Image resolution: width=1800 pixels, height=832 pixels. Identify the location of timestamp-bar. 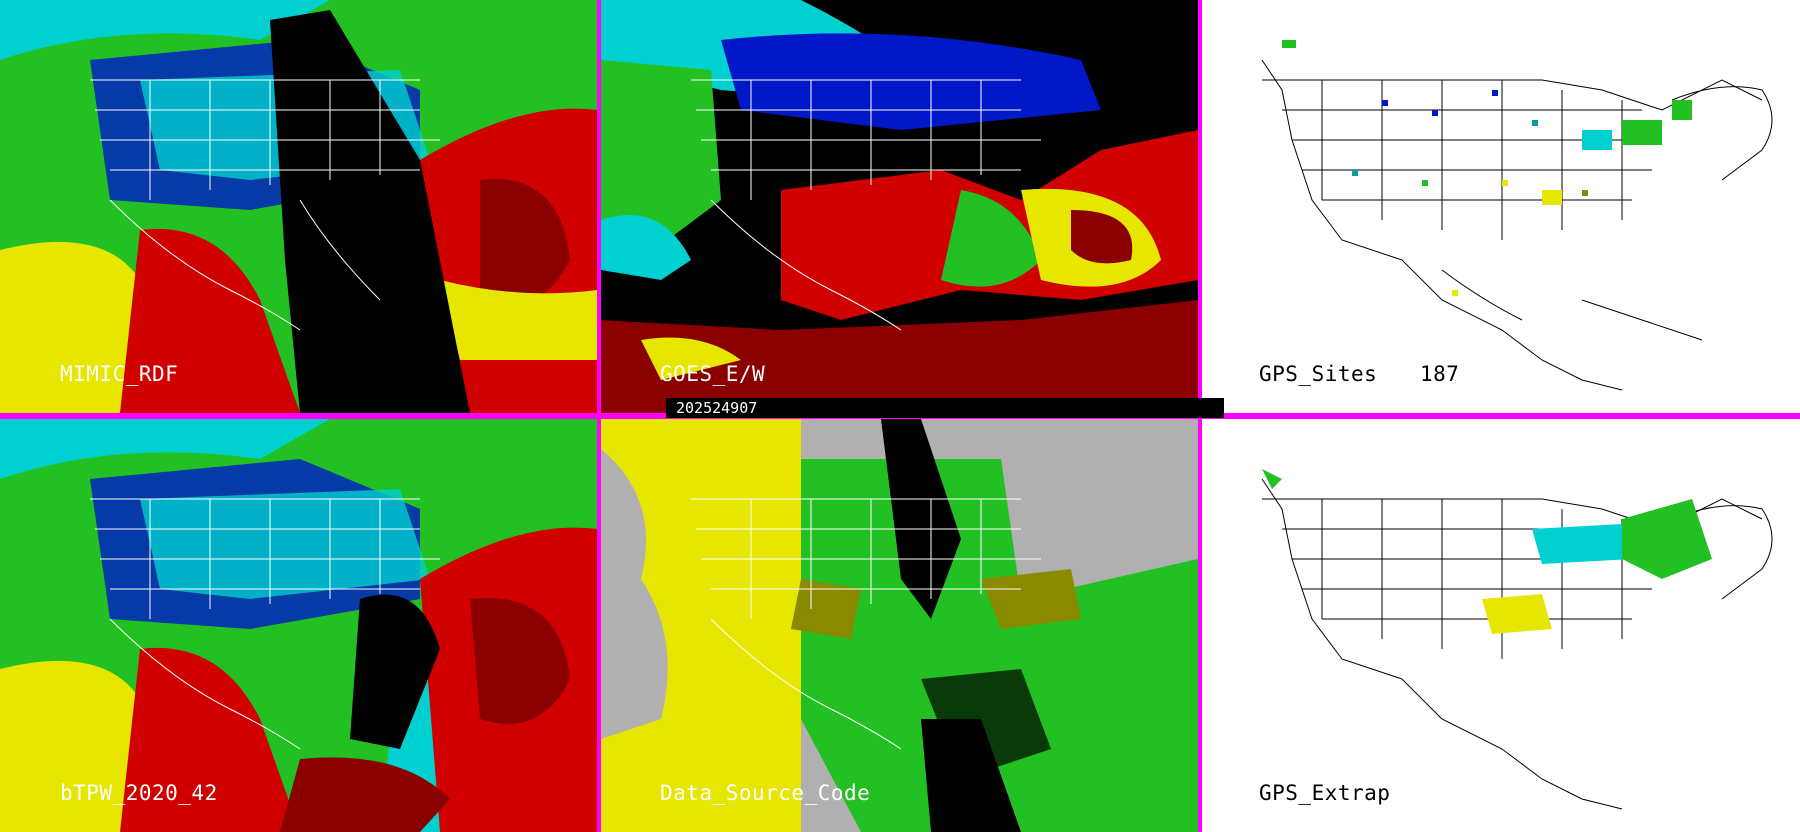
(945, 408).